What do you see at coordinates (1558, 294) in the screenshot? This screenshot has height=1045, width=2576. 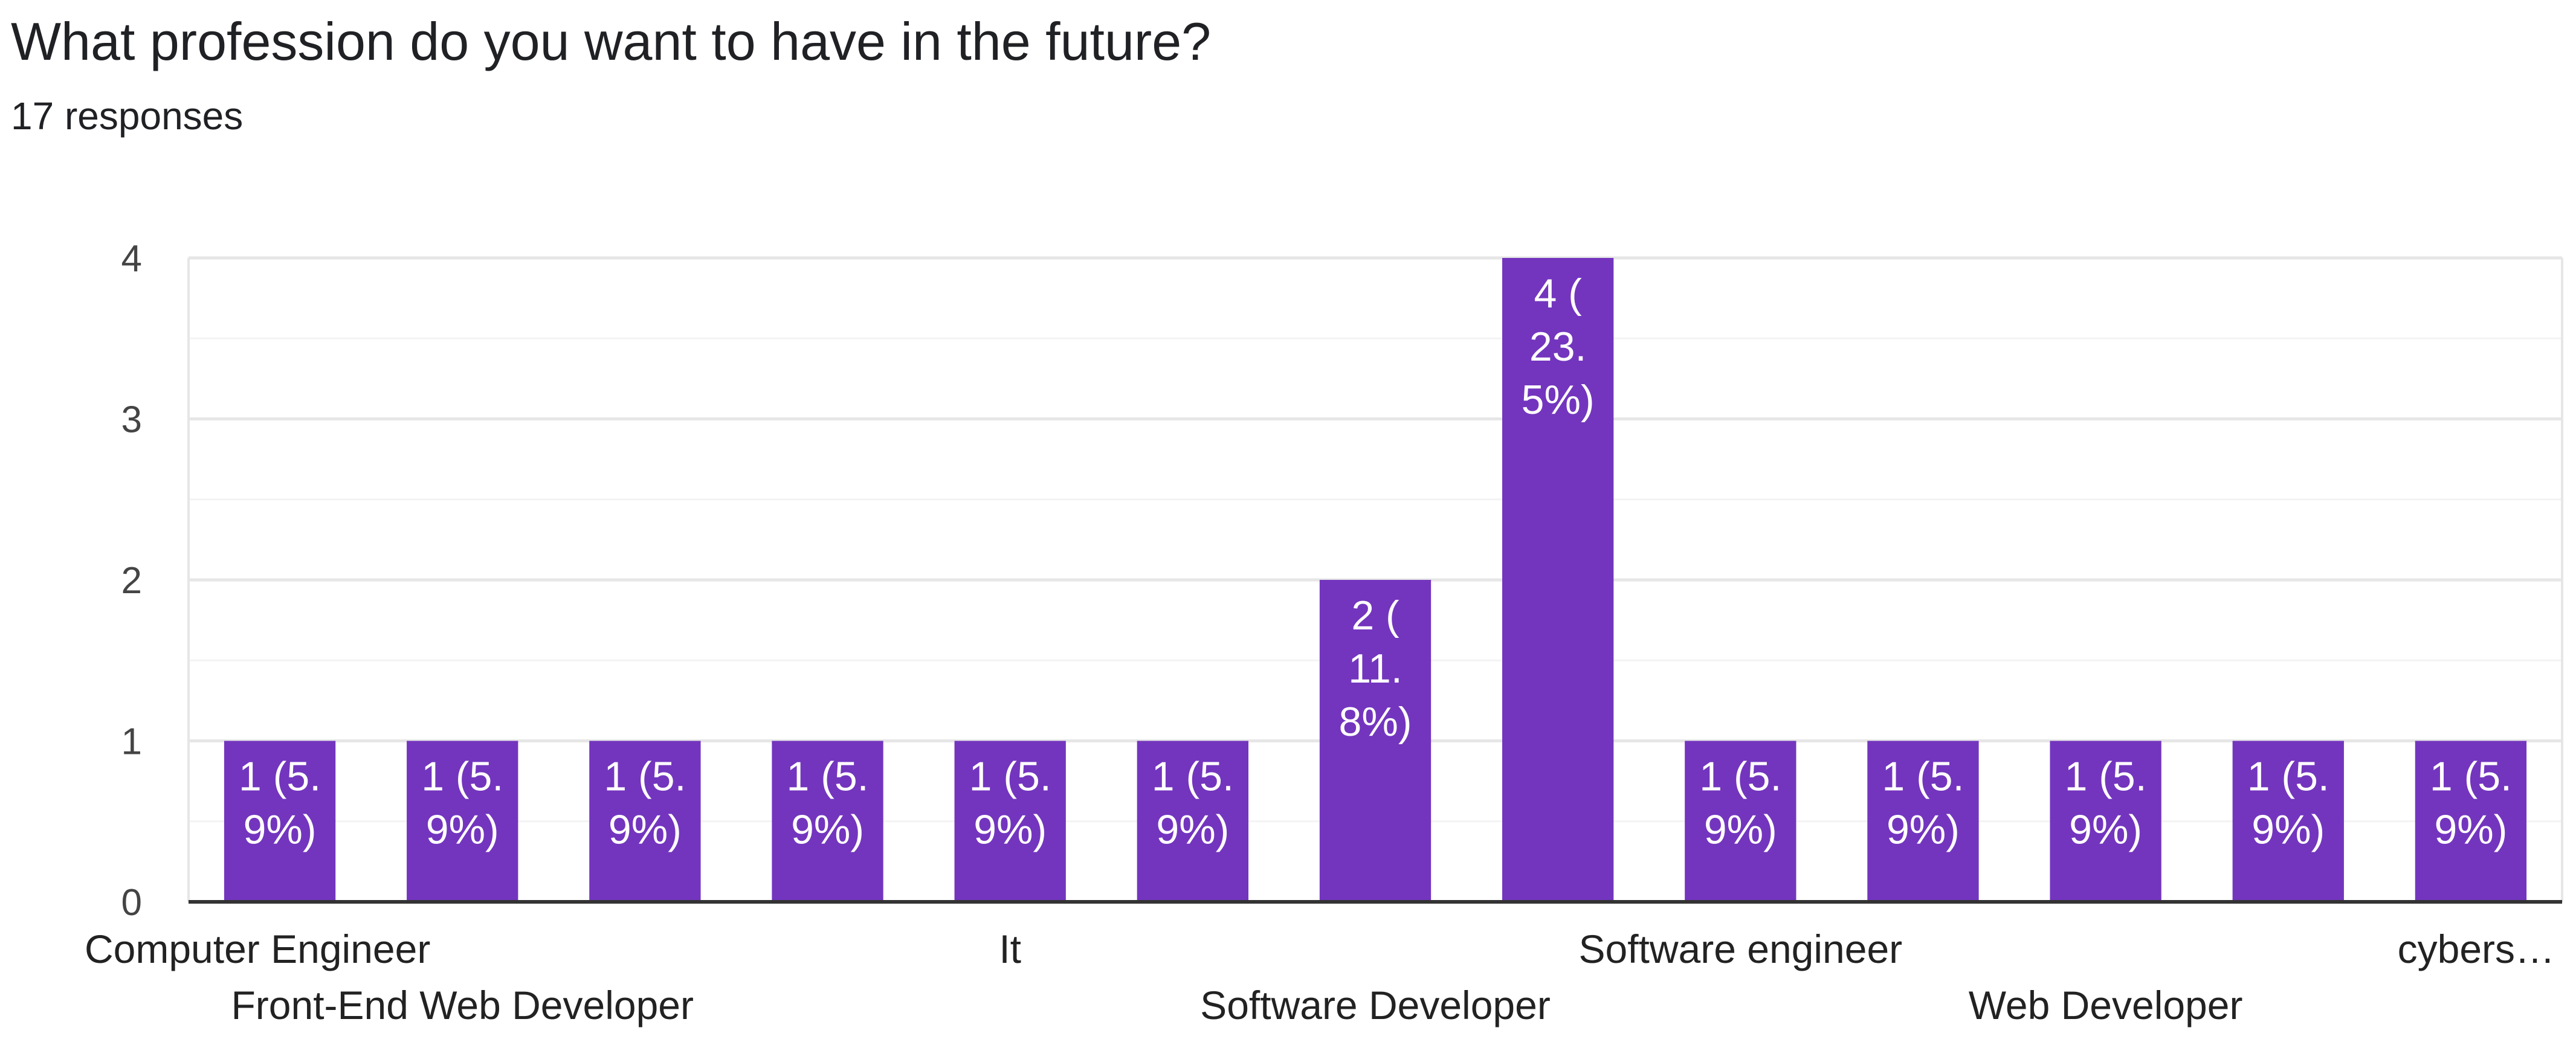 I see `data-label: 4 (` at bounding box center [1558, 294].